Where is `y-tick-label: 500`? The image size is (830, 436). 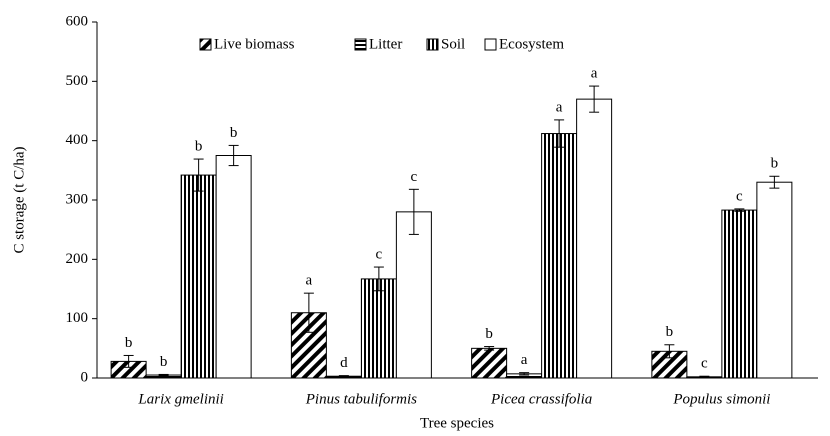
y-tick-label: 500 is located at coordinates (77, 81).